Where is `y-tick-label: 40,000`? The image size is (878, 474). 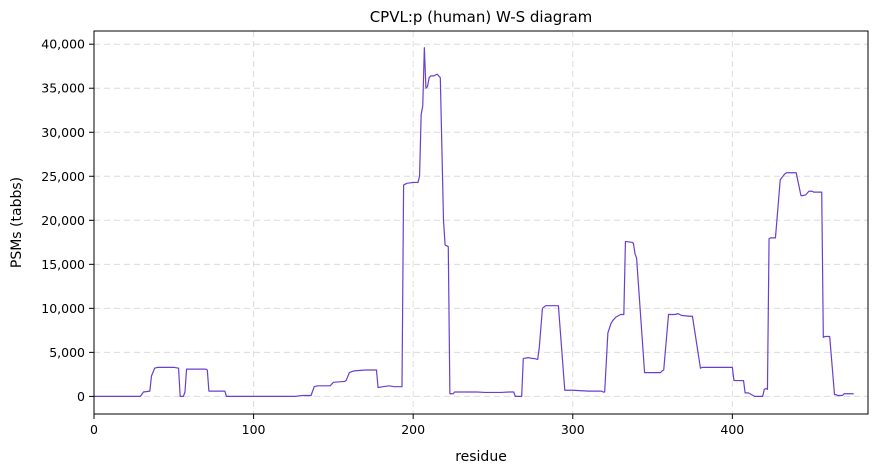
y-tick-label: 40,000 is located at coordinates (63, 44).